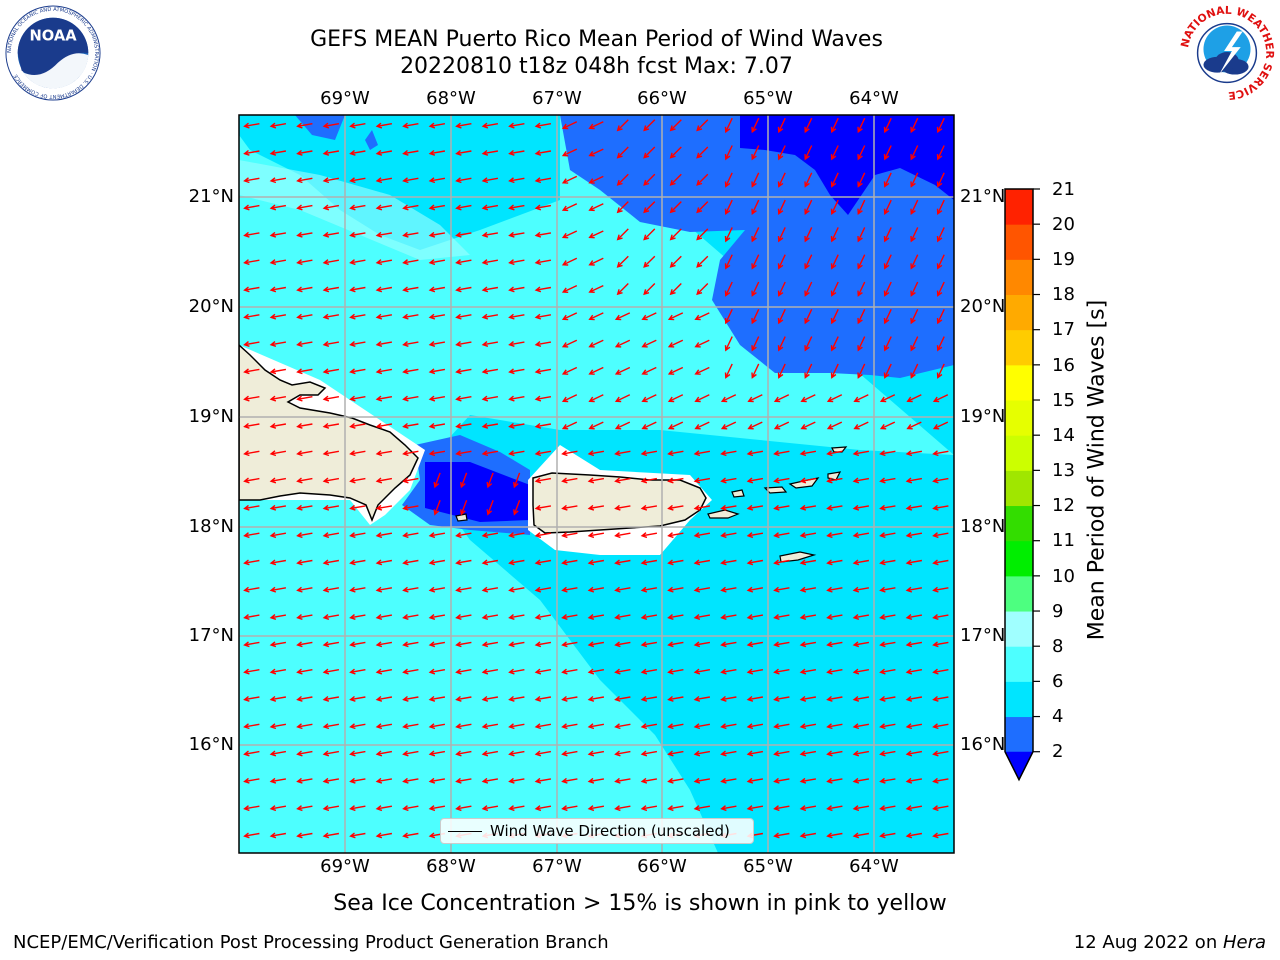  What do you see at coordinates (768, 866) in the screenshot?
I see `tick-lon-bottom: 65°W` at bounding box center [768, 866].